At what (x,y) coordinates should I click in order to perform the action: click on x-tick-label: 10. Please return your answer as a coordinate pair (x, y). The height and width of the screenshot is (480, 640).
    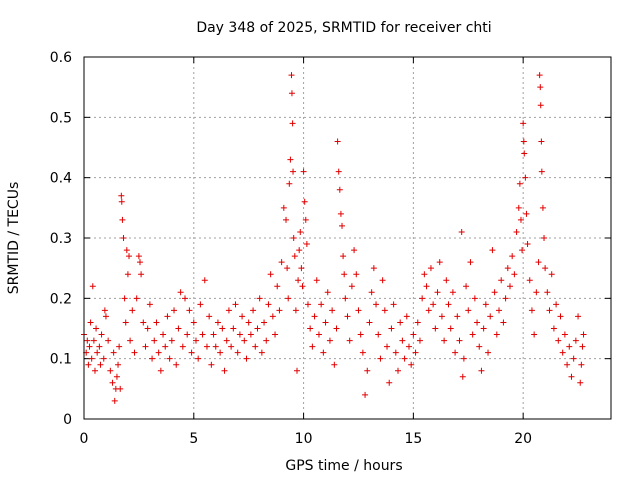
    Looking at the image, I should click on (304, 439).